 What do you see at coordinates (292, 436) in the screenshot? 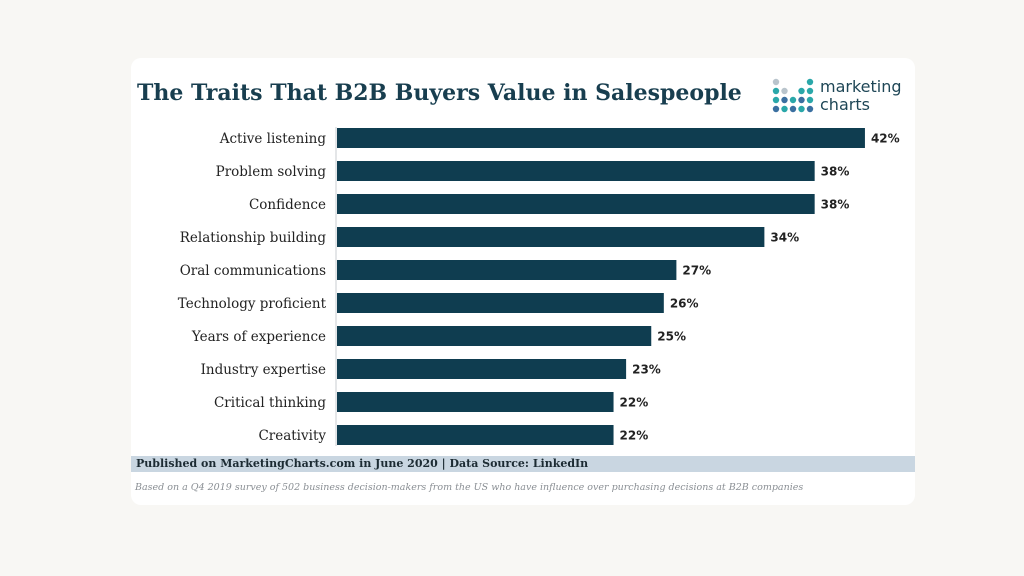
I see `category-label: Creativity` at bounding box center [292, 436].